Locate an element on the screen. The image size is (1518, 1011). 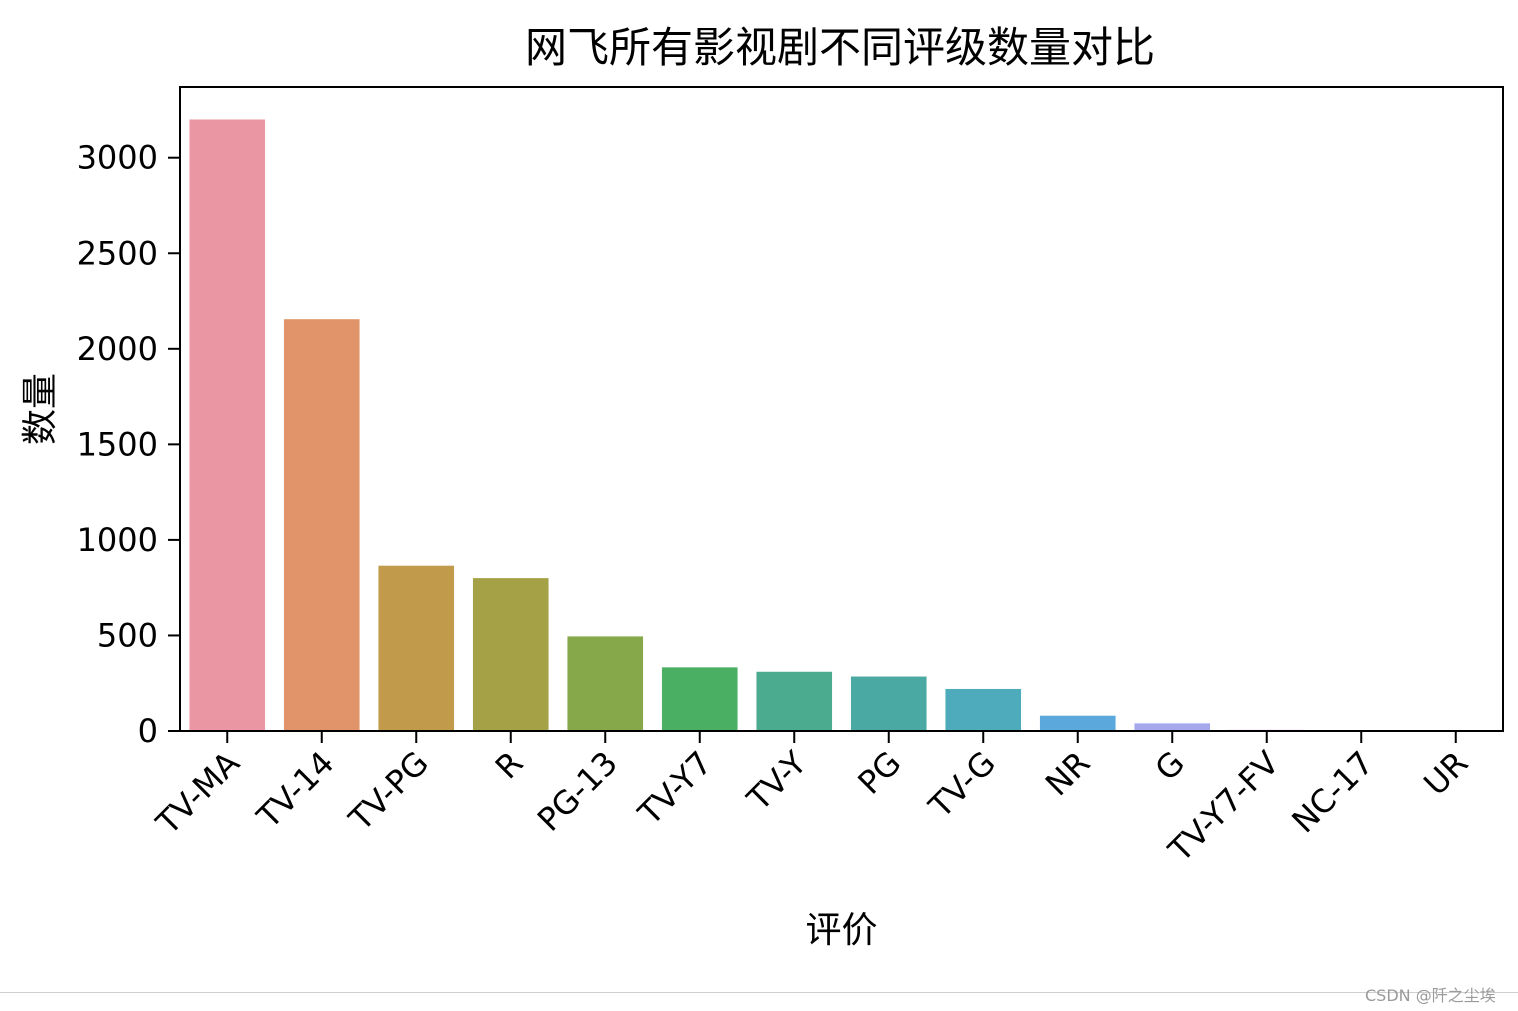
y-axis: 0 500 1000 1500 2000 2500 3000 is located at coordinates (128, 444).